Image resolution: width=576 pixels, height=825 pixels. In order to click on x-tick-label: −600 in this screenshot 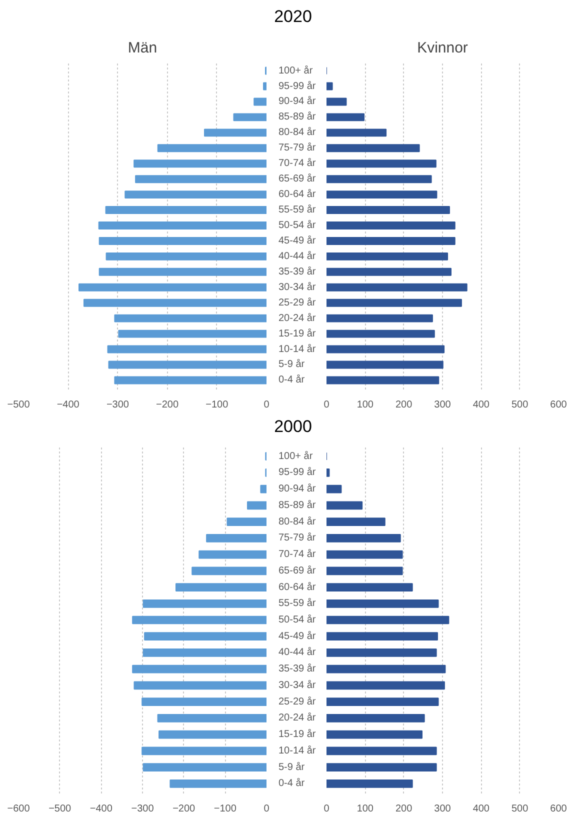, I will do `click(18, 809)`.